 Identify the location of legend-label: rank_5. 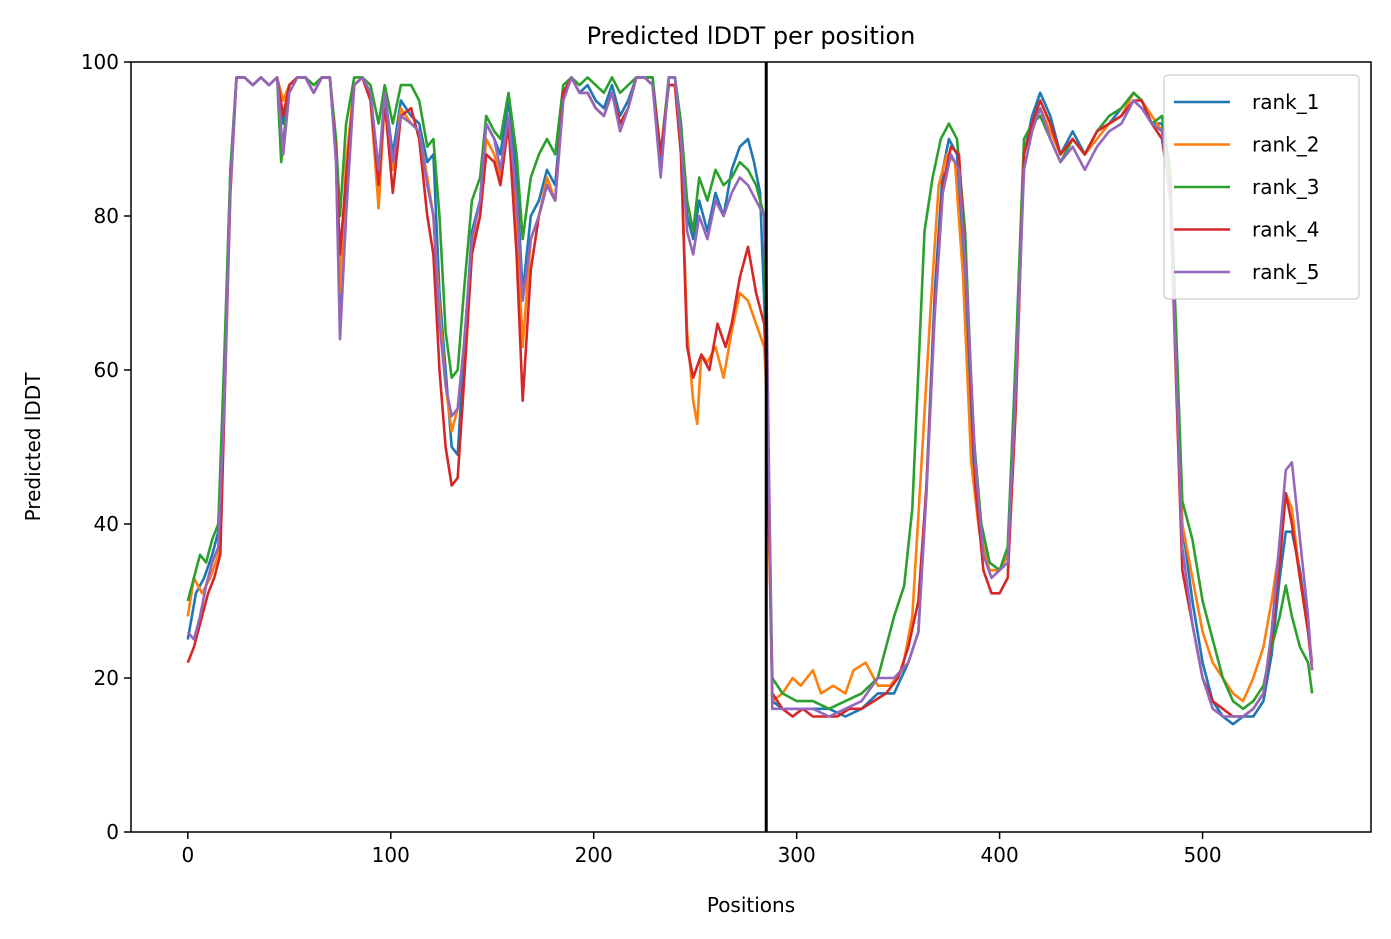
(1285, 272).